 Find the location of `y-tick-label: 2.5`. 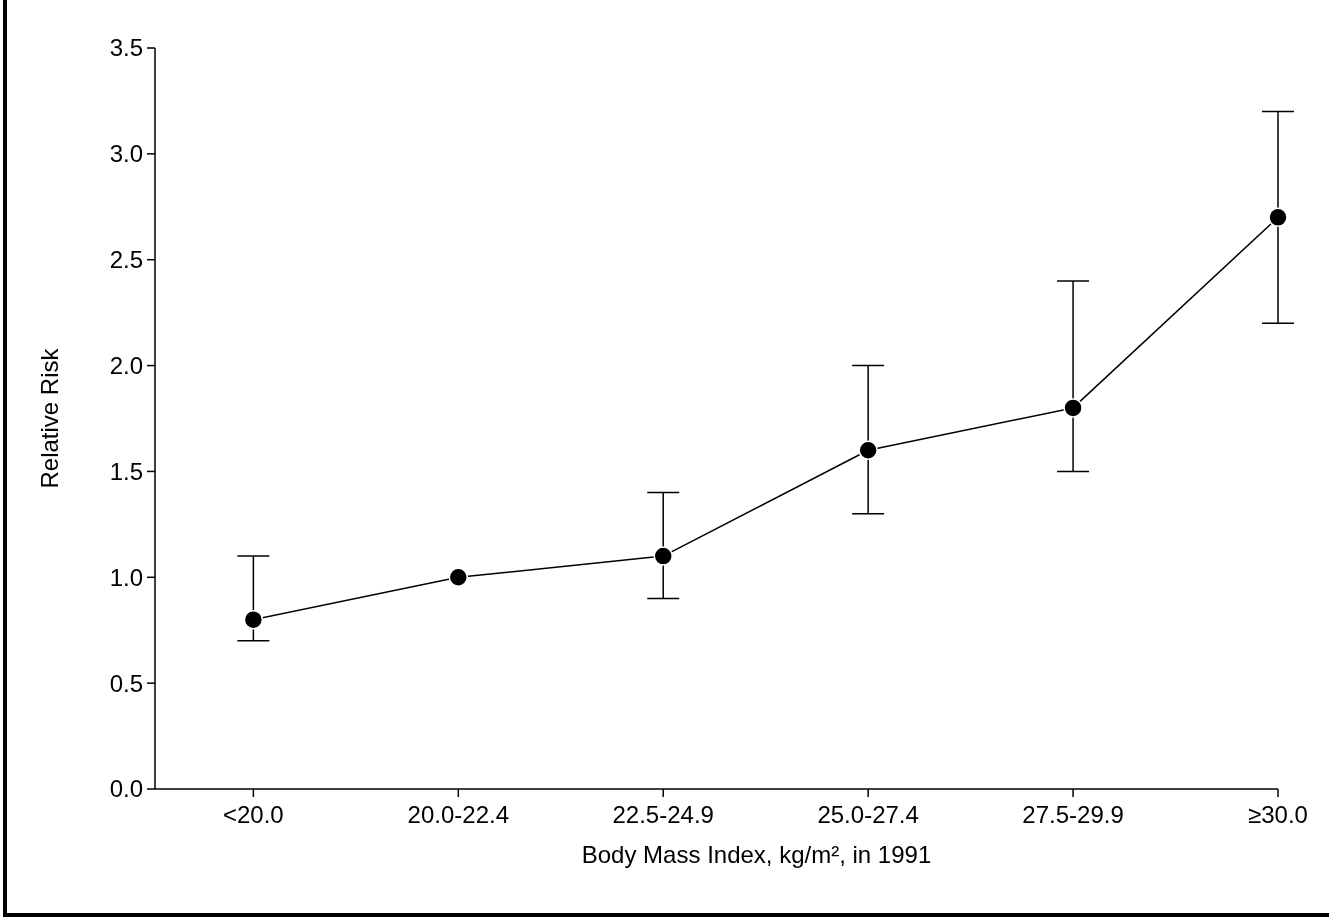

y-tick-label: 2.5 is located at coordinates (126, 260).